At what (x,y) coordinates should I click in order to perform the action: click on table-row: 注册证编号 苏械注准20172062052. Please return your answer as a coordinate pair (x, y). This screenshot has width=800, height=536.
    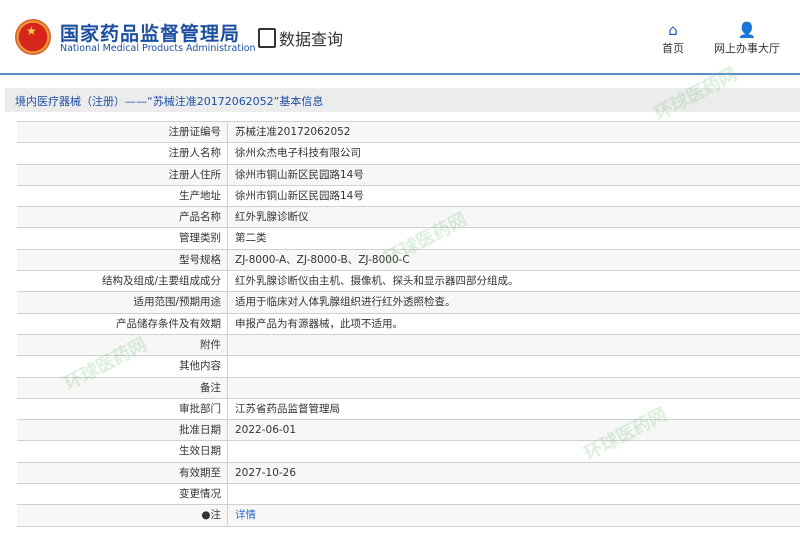
    Looking at the image, I should click on (408, 133).